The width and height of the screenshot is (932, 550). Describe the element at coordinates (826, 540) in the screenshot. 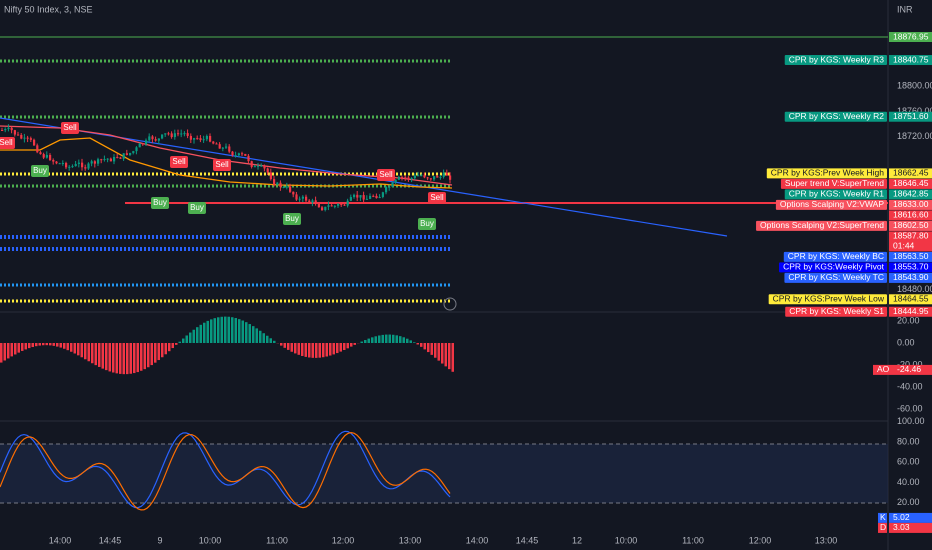

I see `time-tick: 13:00` at that location.